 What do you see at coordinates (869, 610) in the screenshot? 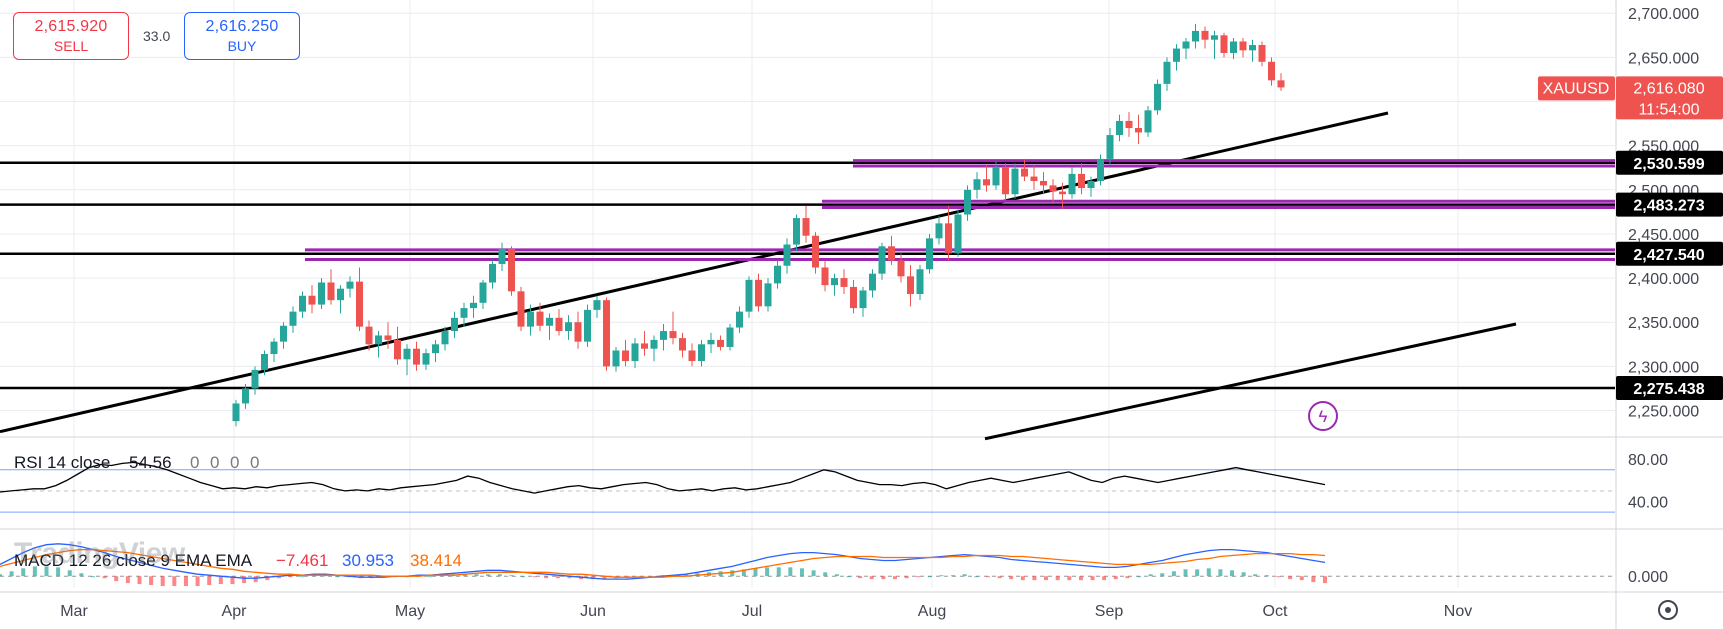
I see `time-axis: Mar Apr May Jun Jul Aug Sep Oct Nov` at bounding box center [869, 610].